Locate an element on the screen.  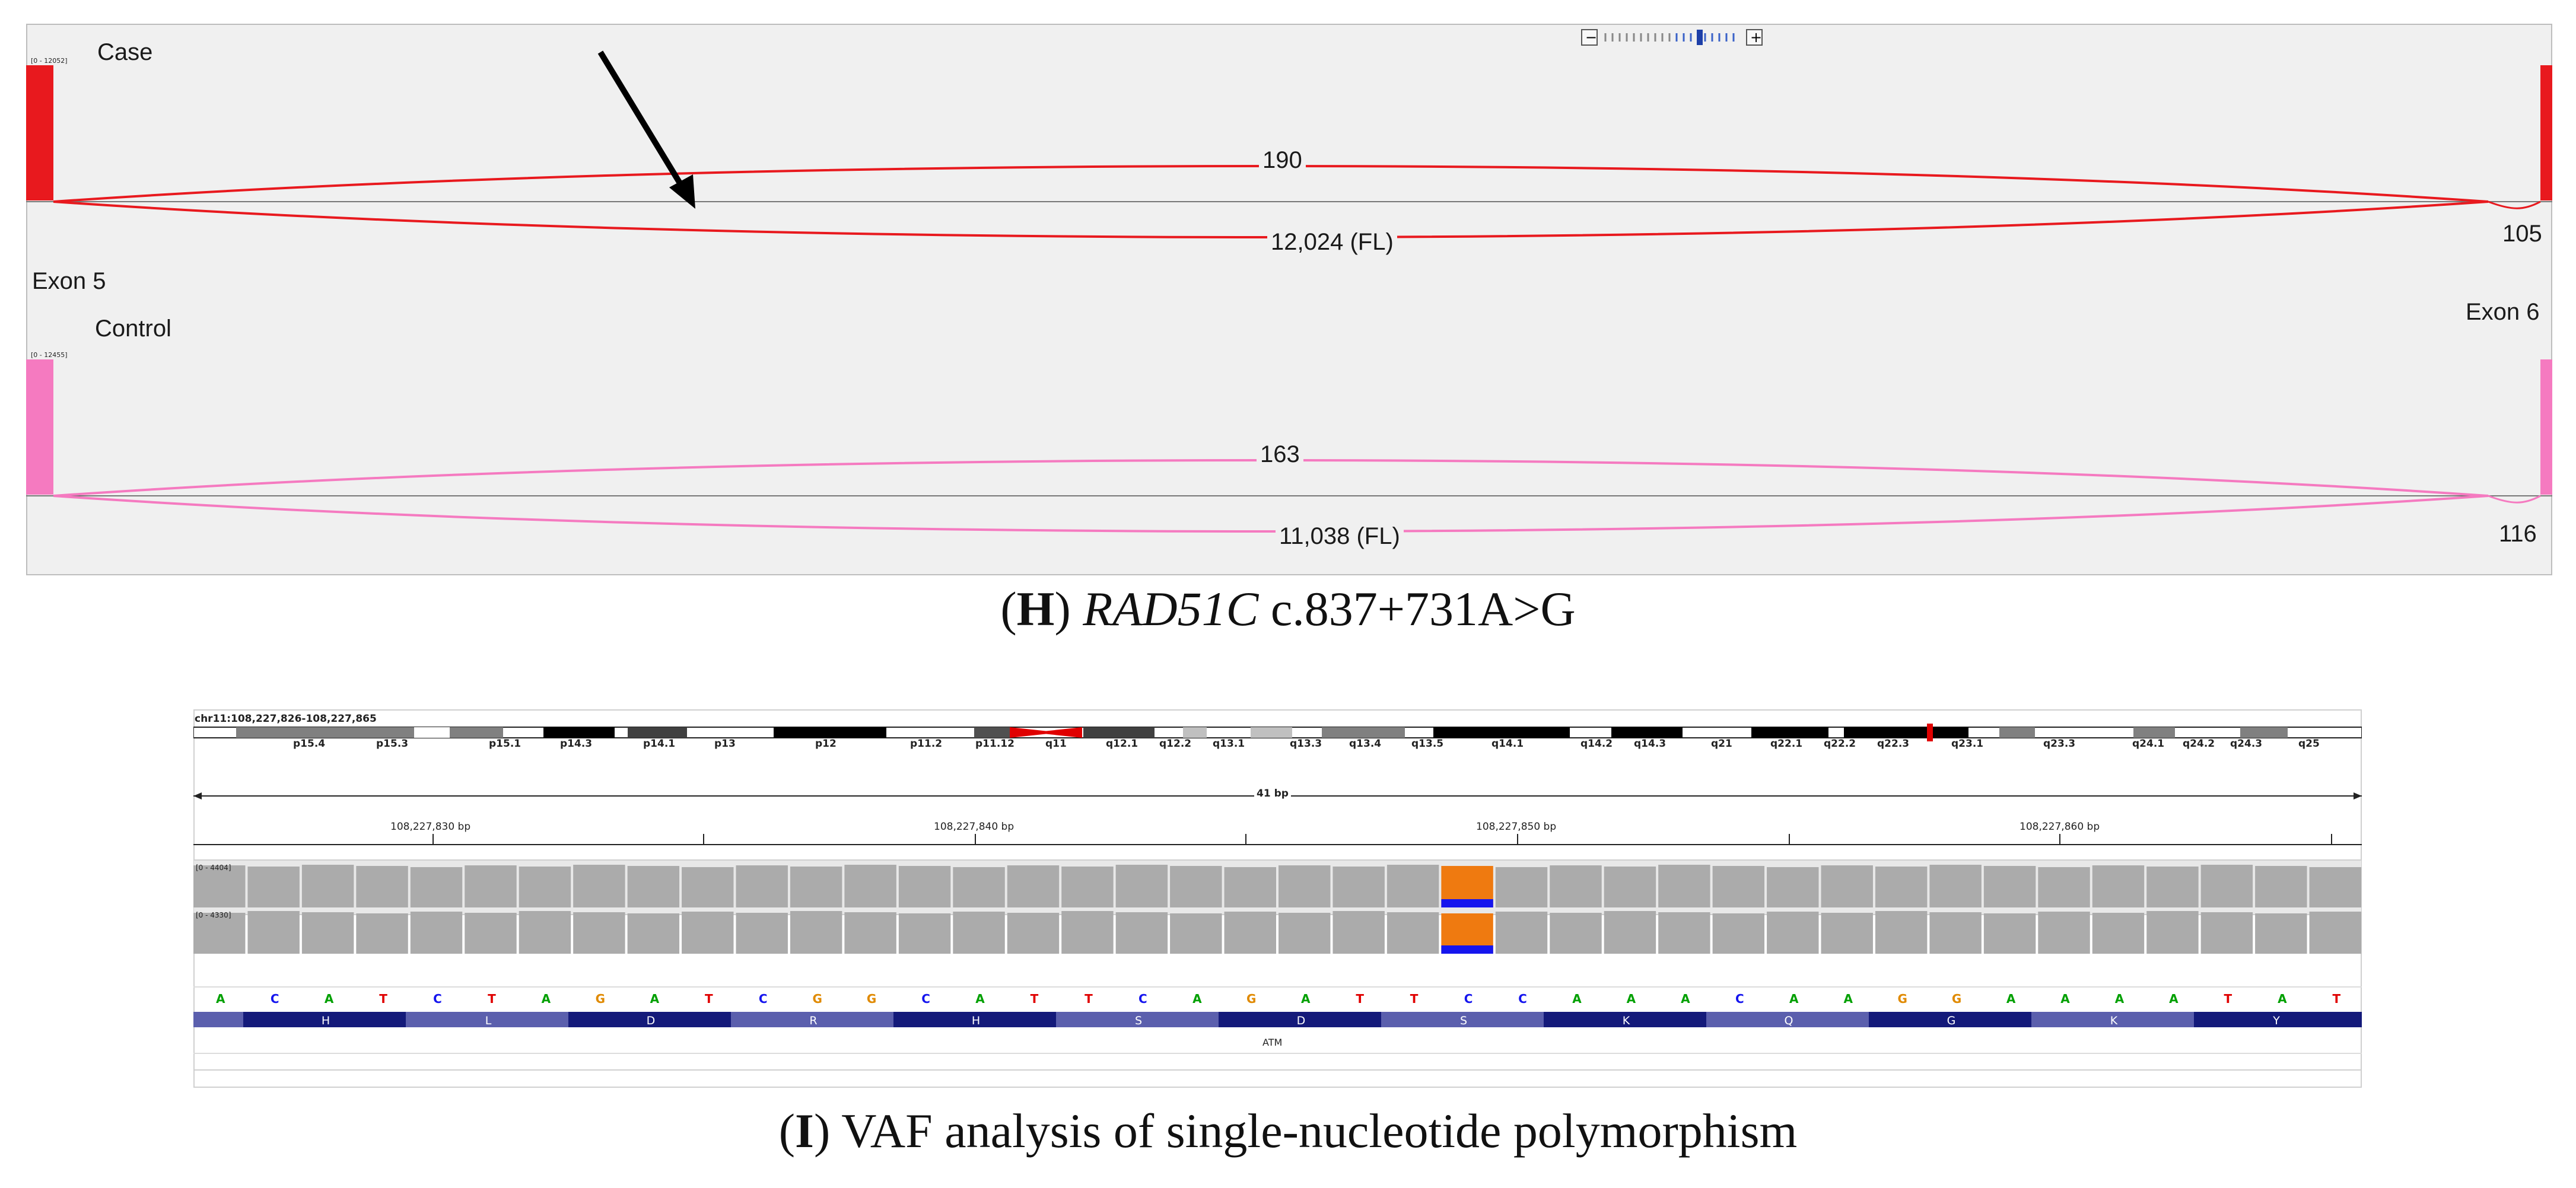
band-label: q24.3 is located at coordinates (2246, 744).